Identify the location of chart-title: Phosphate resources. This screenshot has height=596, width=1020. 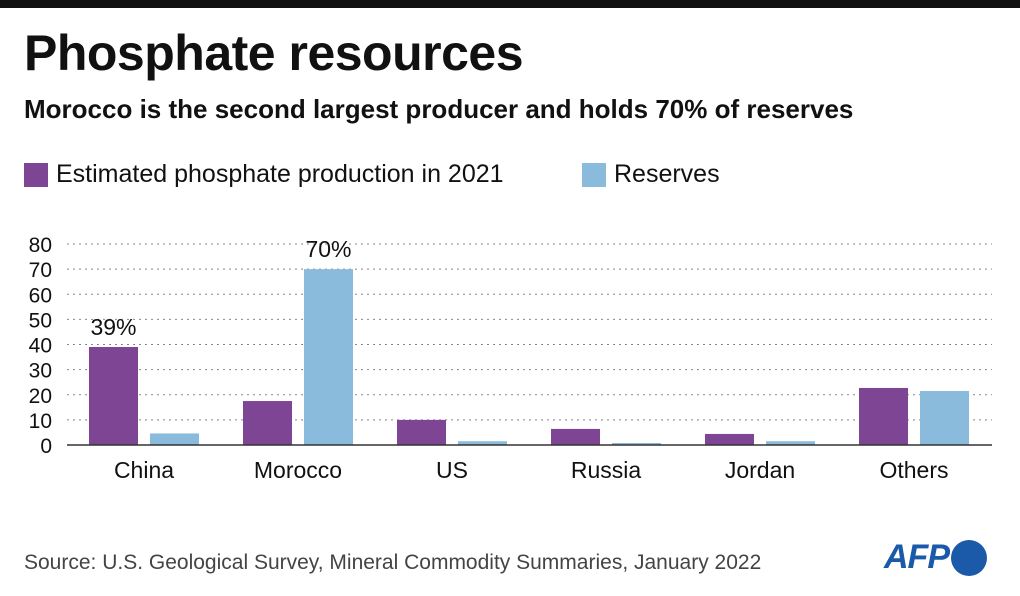
(274, 53).